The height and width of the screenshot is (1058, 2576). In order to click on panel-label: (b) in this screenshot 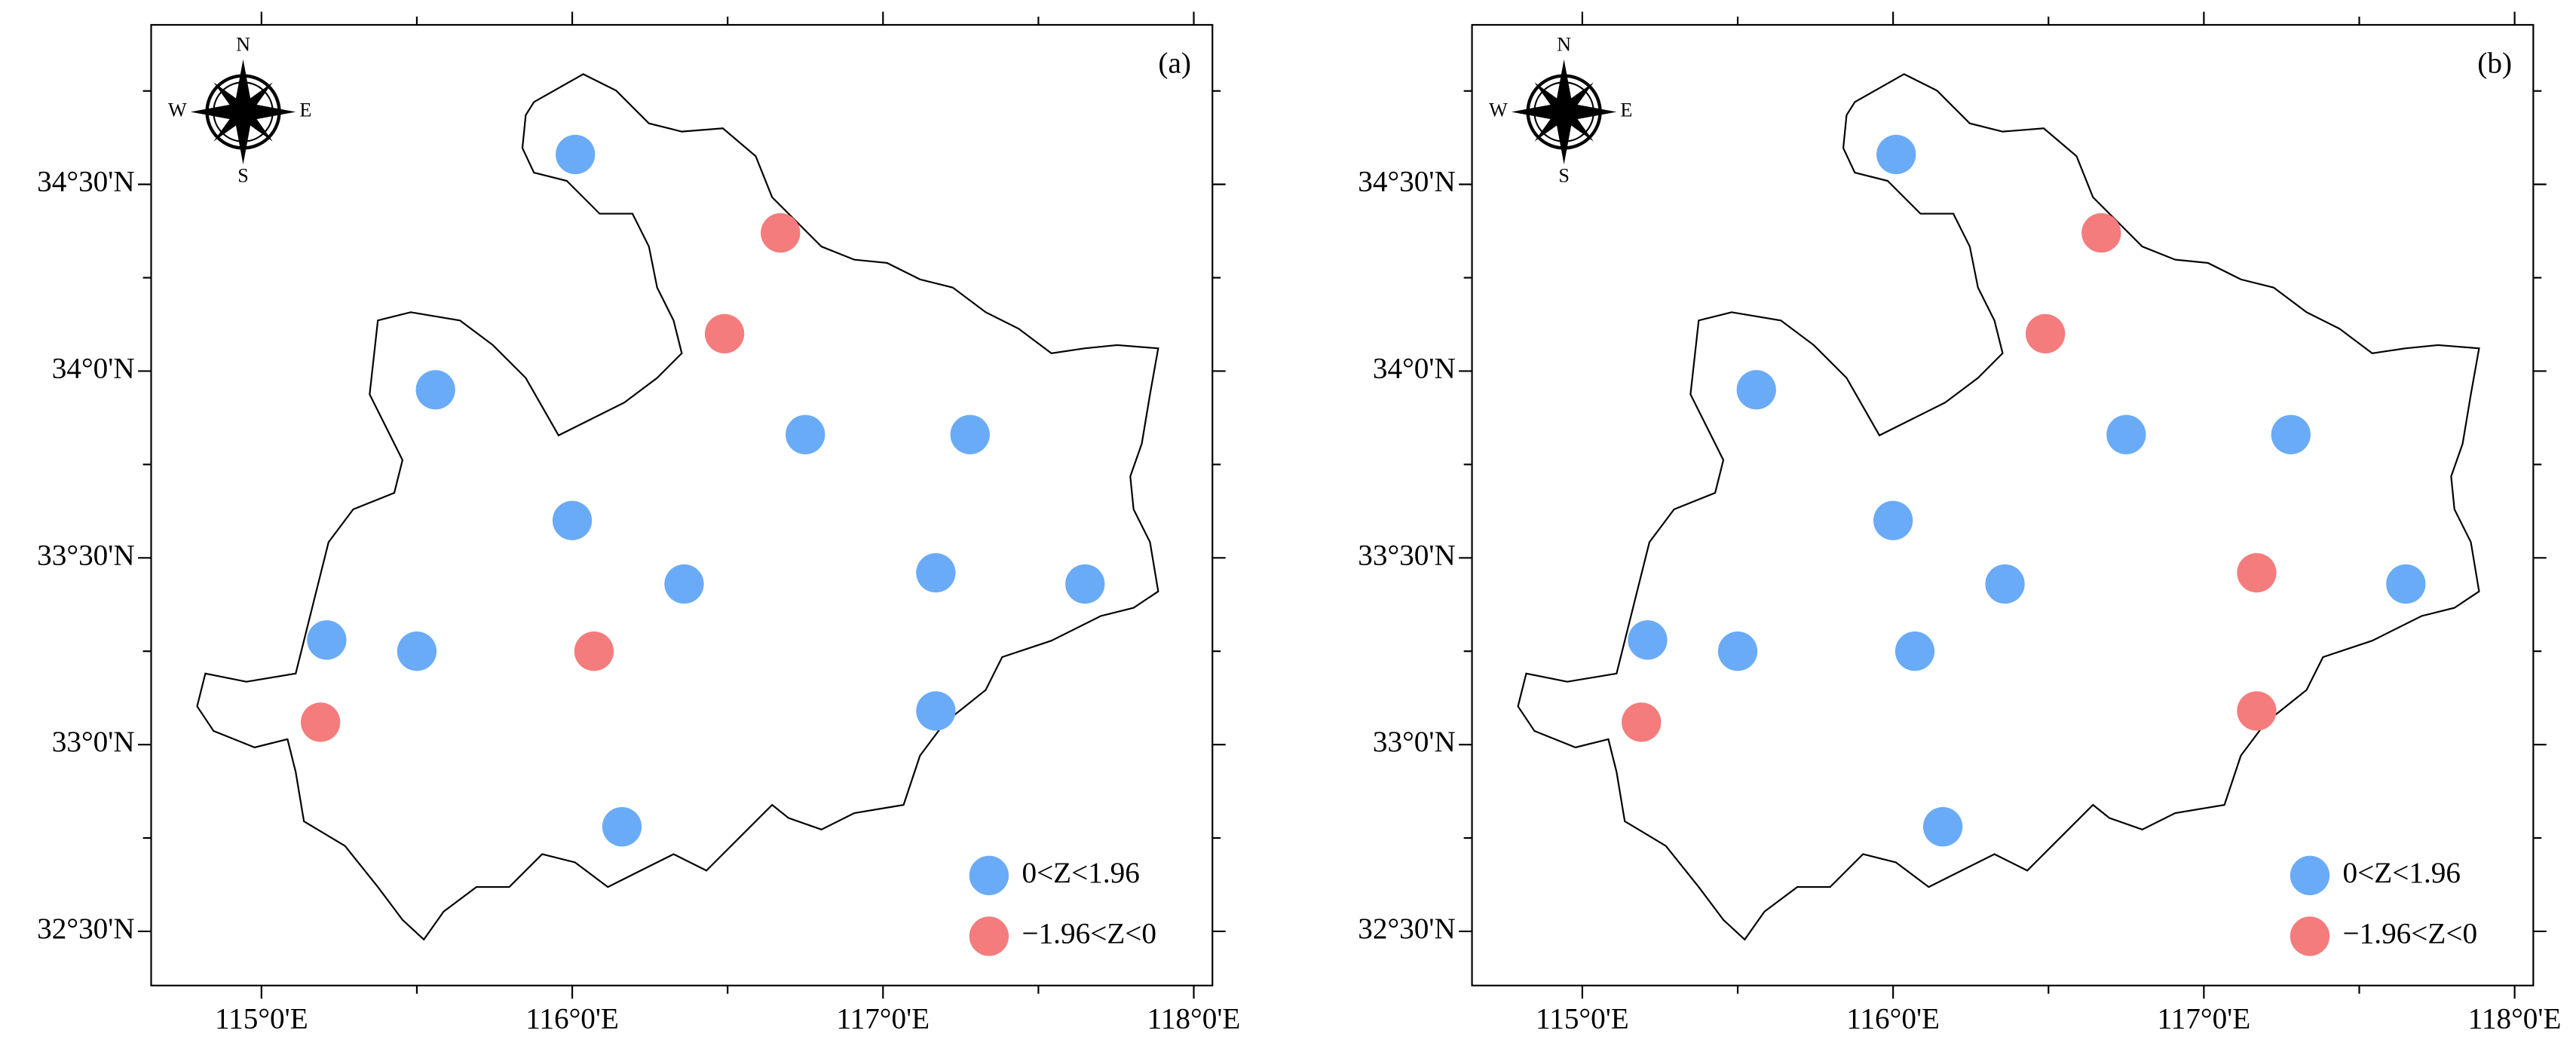, I will do `click(2494, 63)`.